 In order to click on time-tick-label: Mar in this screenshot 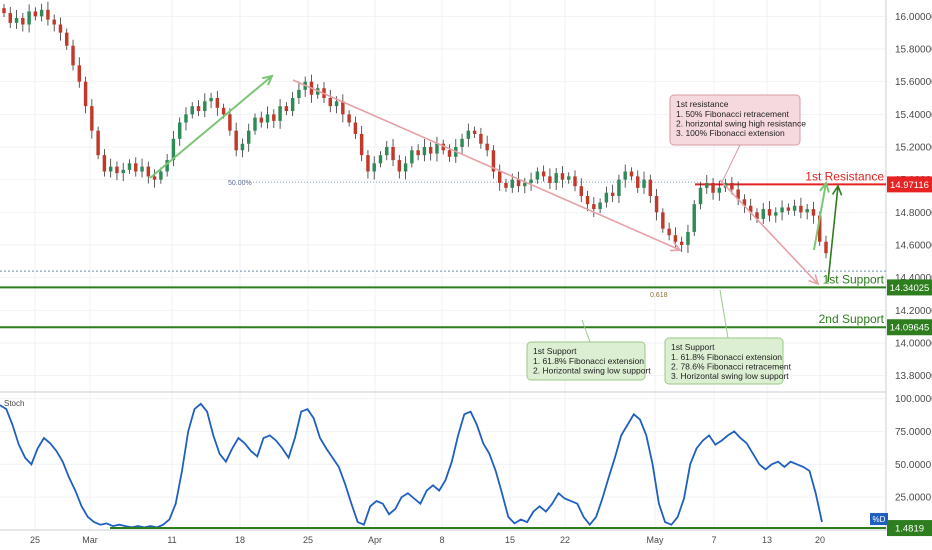, I will do `click(90, 540)`.